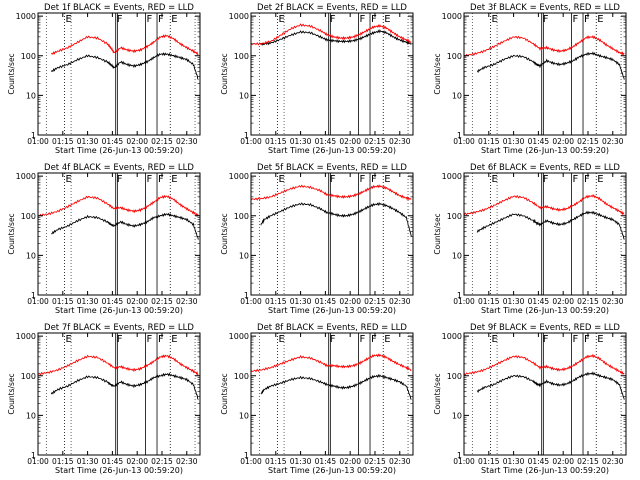 The height and width of the screenshot is (480, 640). I want to click on panel-title: Det 4f BLACK = Events, RED = LLD, so click(119, 168).